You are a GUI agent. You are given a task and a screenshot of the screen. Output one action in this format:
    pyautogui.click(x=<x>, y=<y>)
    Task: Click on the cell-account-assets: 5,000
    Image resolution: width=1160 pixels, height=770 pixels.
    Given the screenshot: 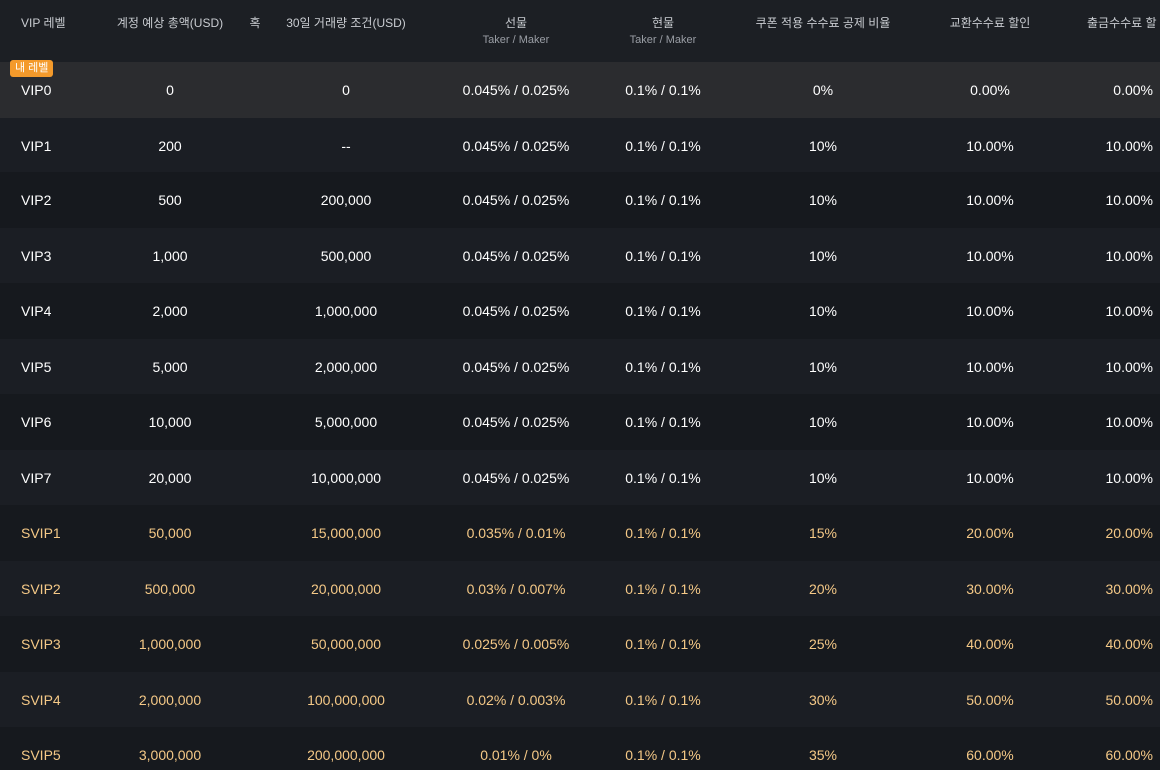 What is the action you would take?
    pyautogui.click(x=170, y=367)
    